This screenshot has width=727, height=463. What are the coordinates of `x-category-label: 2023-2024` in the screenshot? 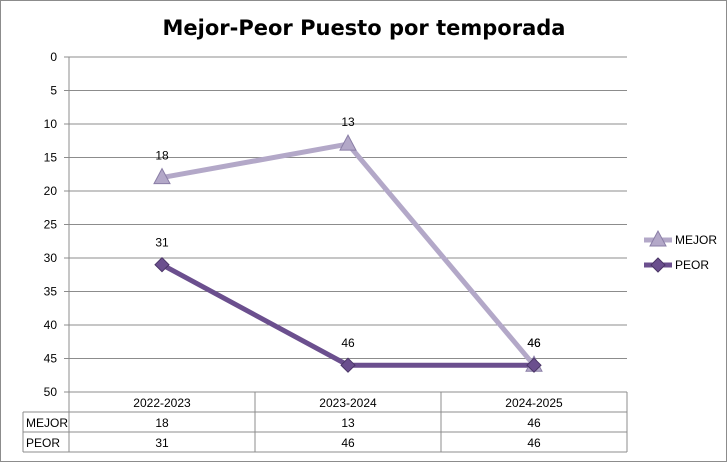 It's located at (348, 403).